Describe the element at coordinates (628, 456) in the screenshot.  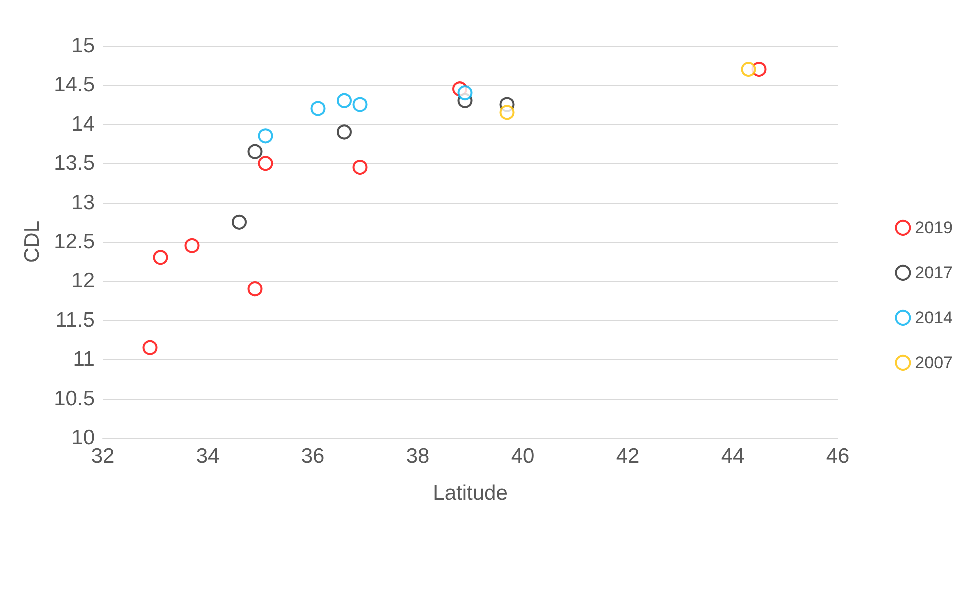
I see `x-tick-label: 42` at that location.